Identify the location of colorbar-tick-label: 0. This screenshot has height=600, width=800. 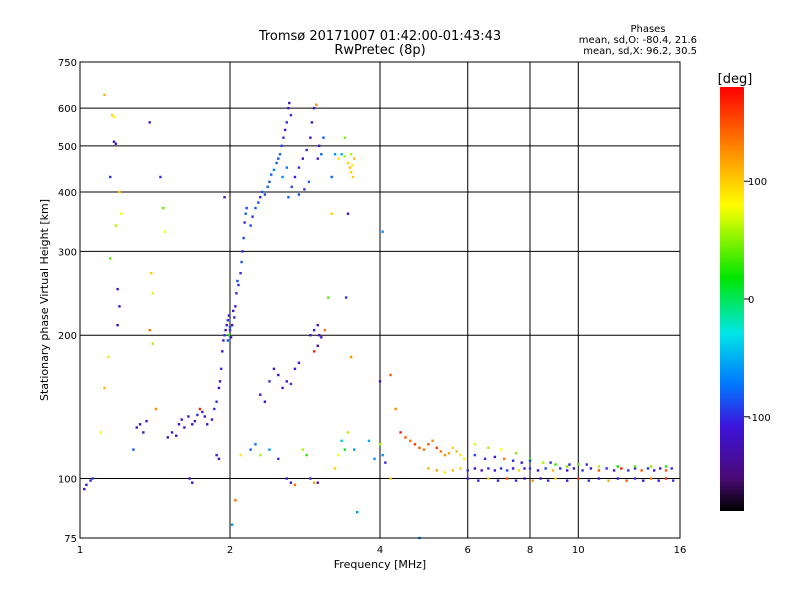
(751, 300).